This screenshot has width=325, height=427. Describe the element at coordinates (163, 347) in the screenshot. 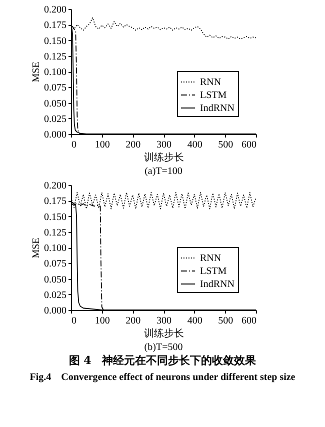

I see `text: (b)T=500` at that location.